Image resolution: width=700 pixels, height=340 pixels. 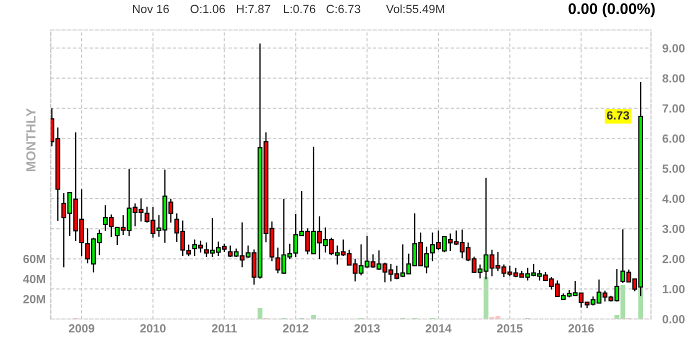 What do you see at coordinates (367, 328) in the screenshot?
I see `x-tick-label: 2013` at bounding box center [367, 328].